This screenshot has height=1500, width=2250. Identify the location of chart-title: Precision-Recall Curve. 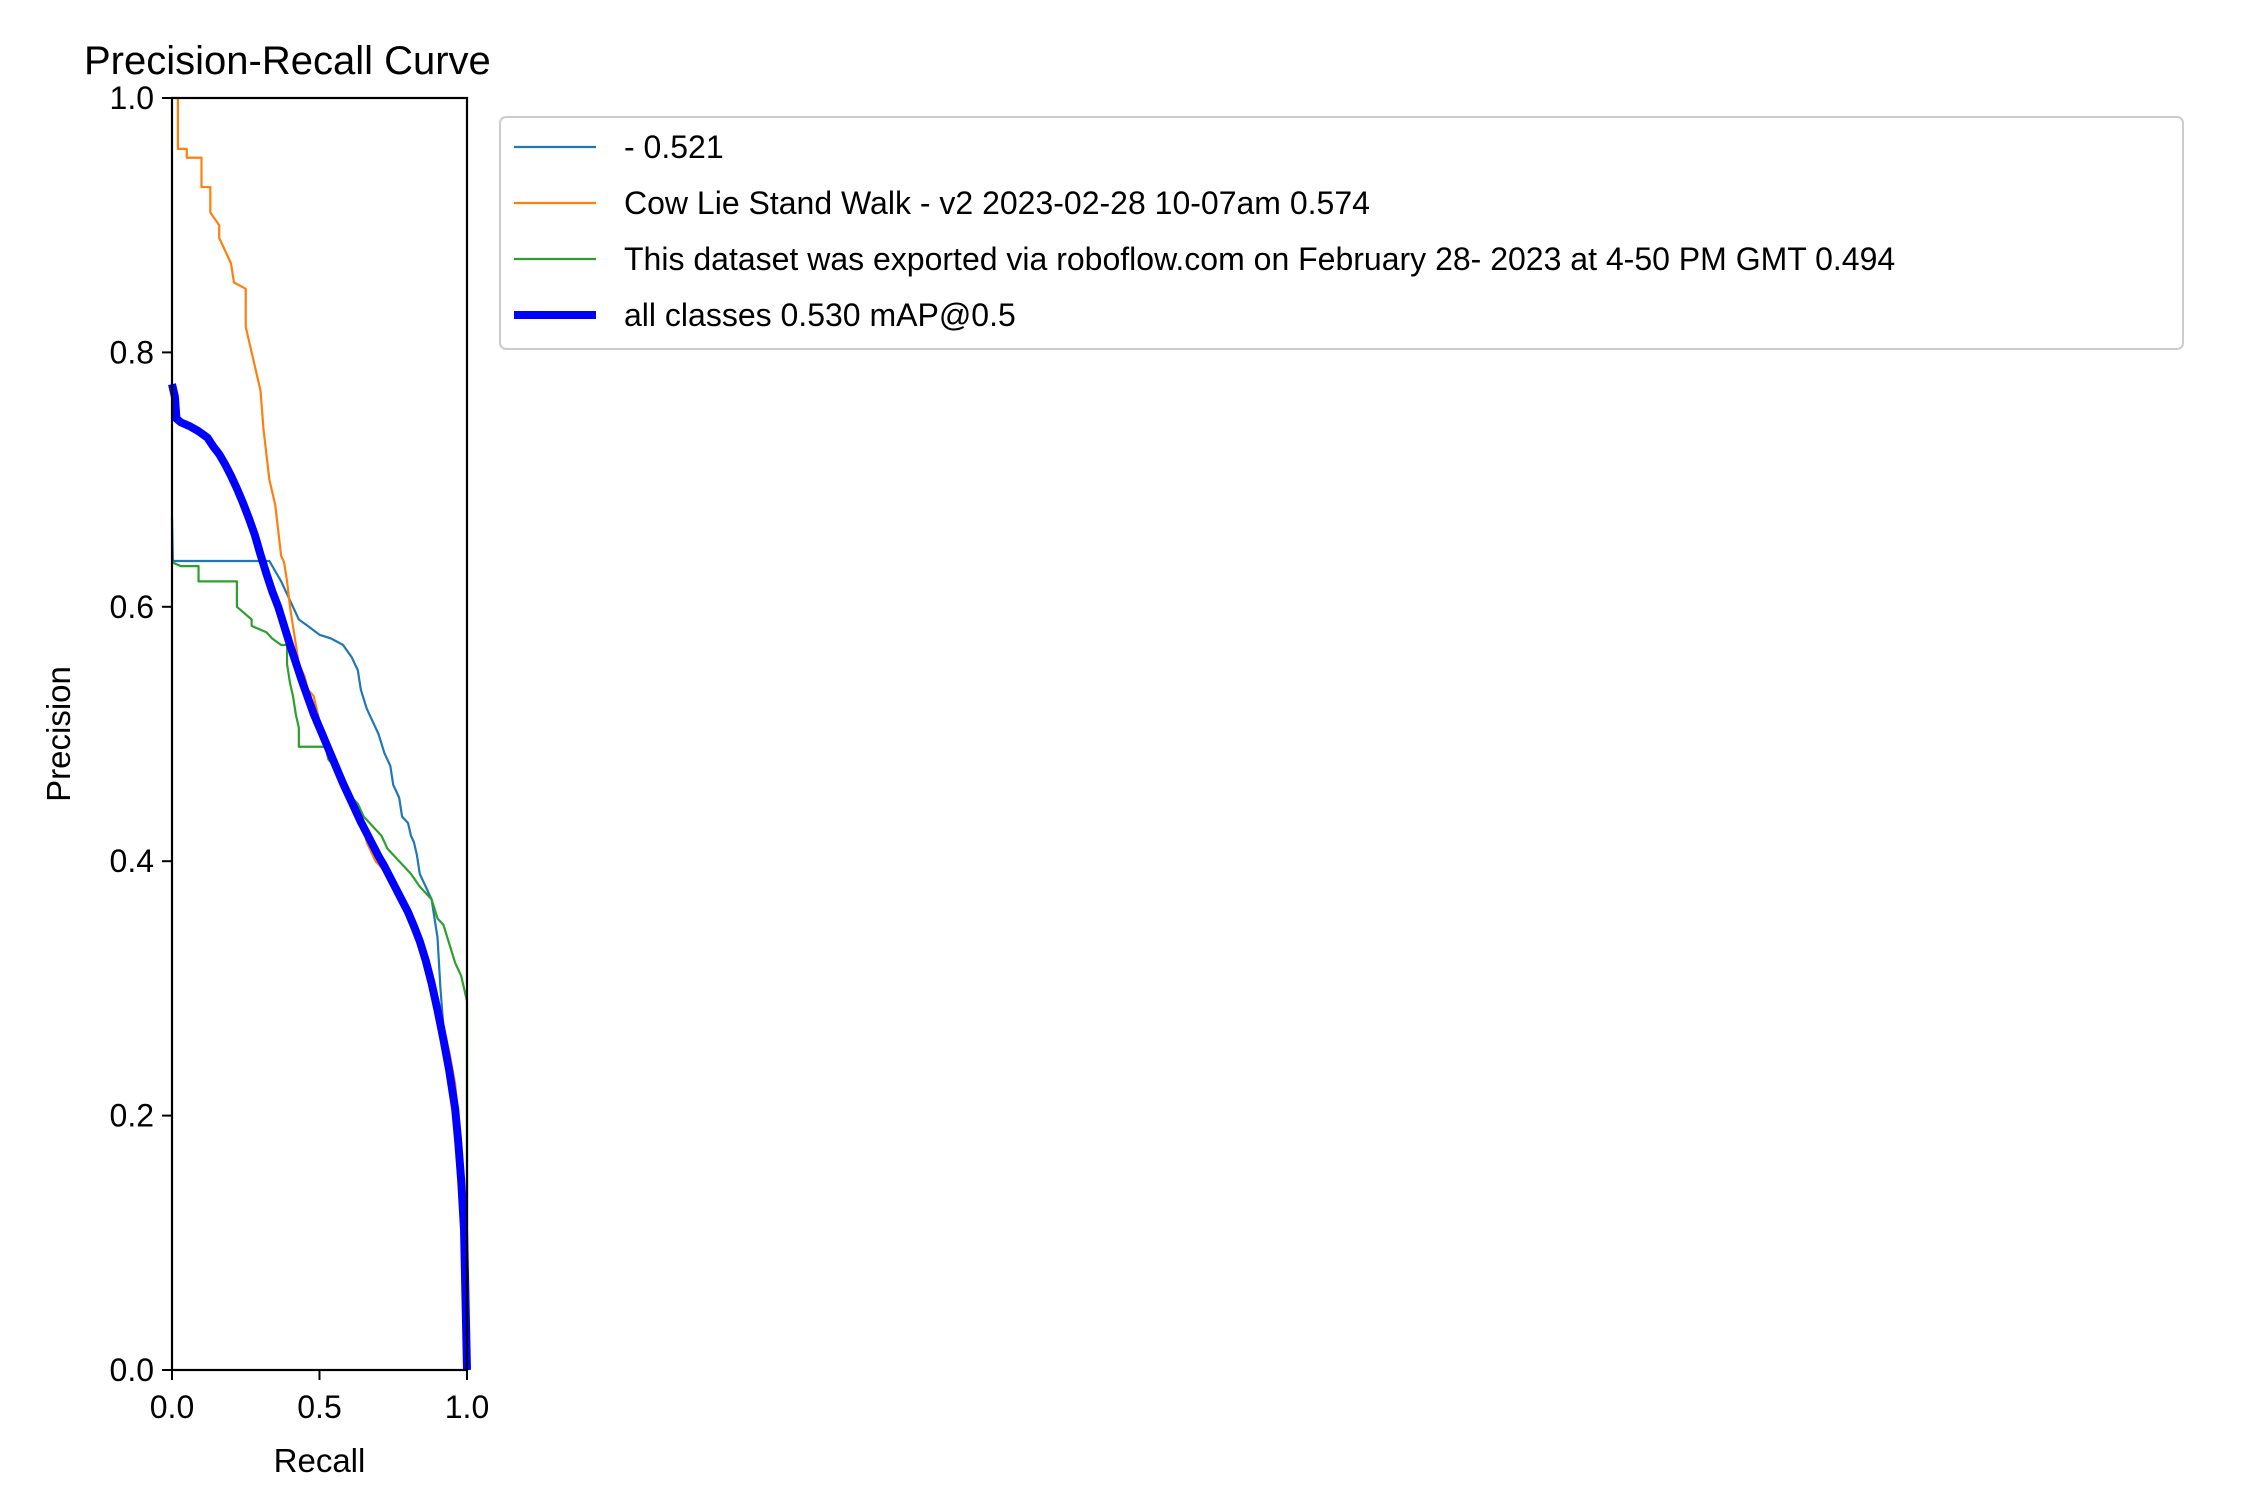
(287, 61).